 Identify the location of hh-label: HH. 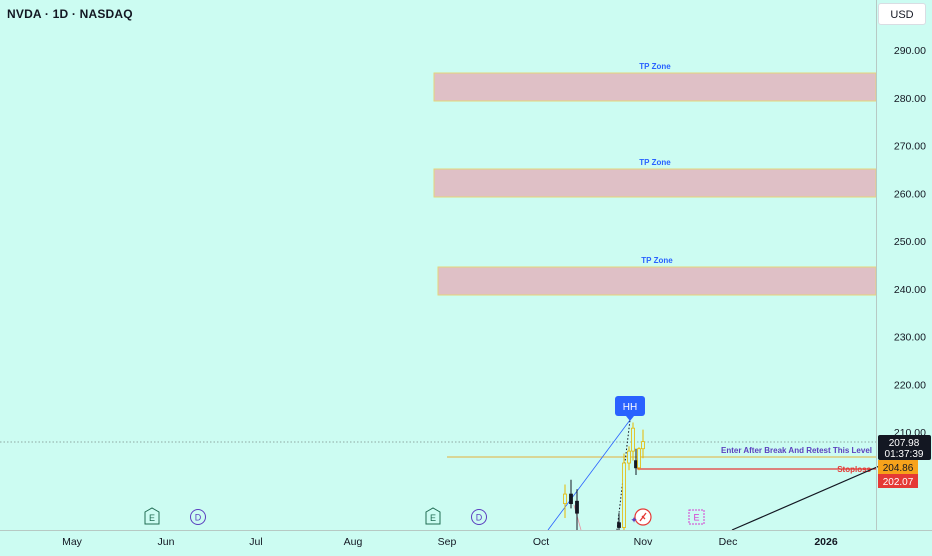
(630, 407).